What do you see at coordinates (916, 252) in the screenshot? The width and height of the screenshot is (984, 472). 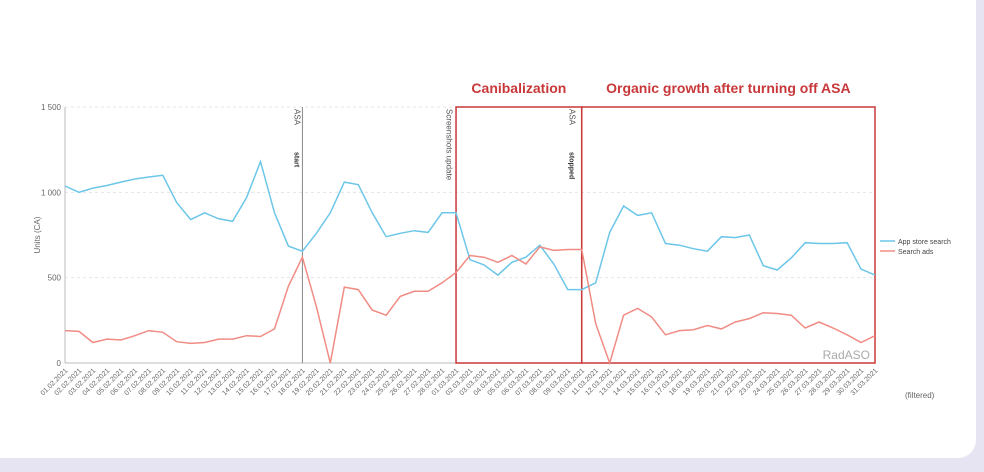 I see `legend-label: Search ads` at bounding box center [916, 252].